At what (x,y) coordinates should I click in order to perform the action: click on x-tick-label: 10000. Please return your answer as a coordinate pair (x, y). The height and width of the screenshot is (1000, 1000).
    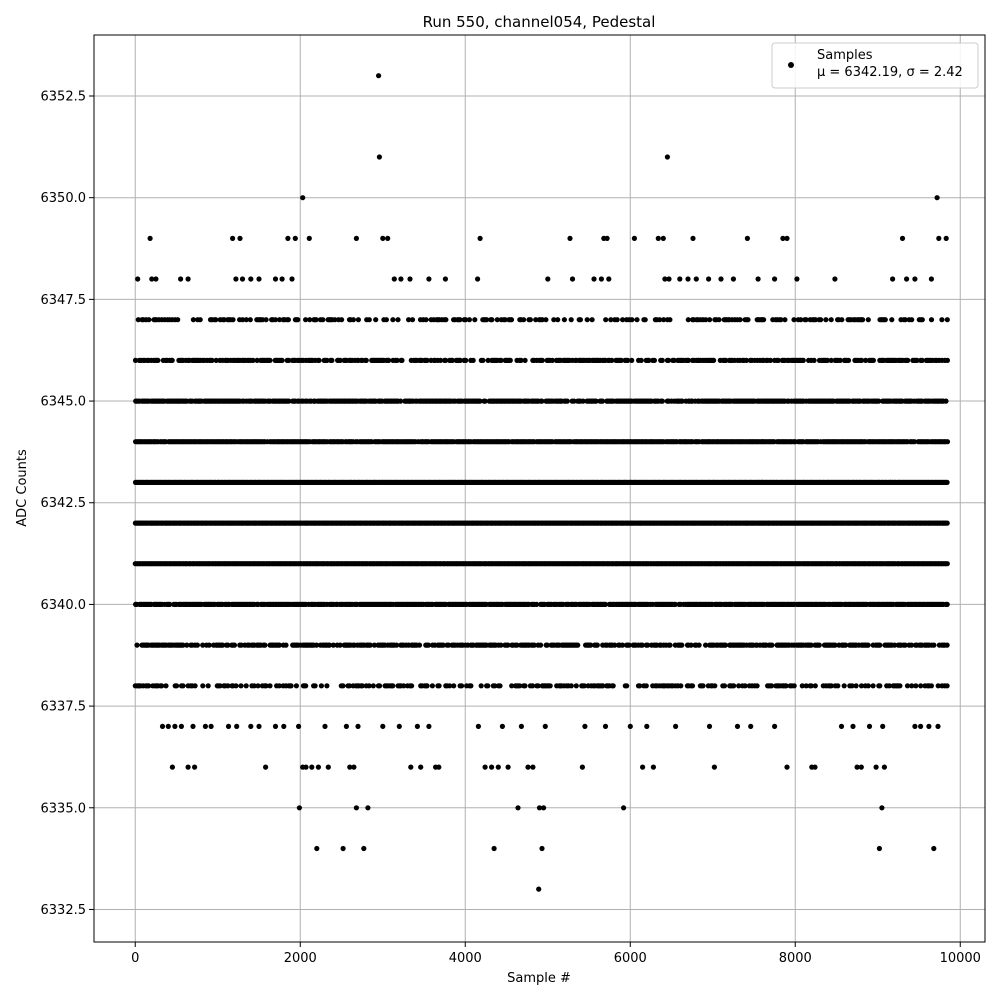
    Looking at the image, I should click on (960, 958).